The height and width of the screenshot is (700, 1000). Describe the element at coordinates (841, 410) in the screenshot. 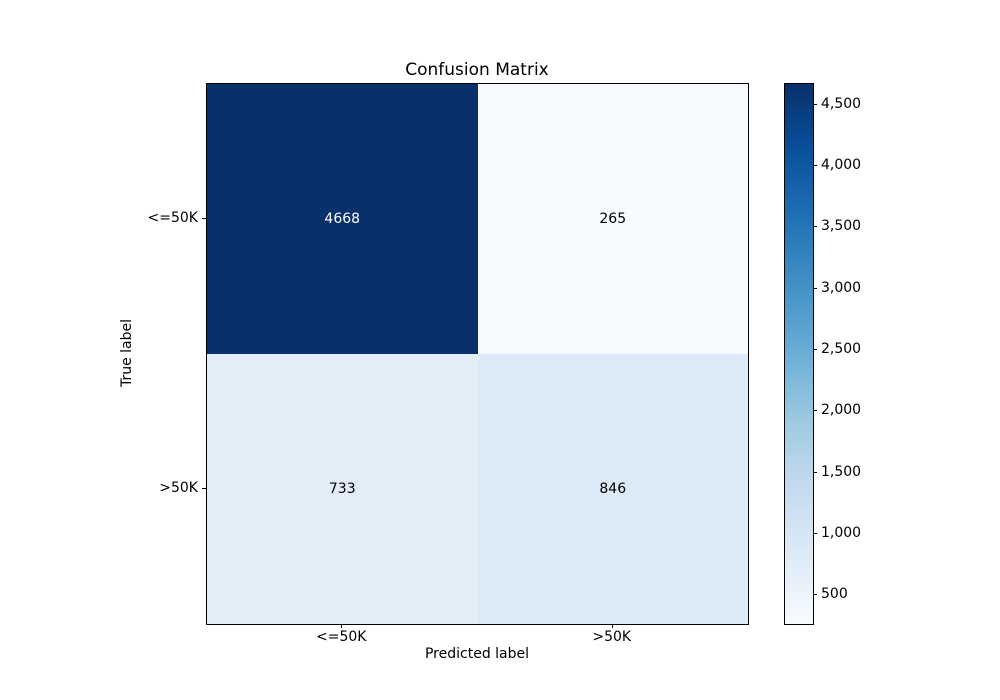

I see `colorbar-tick-label: 2,000` at that location.